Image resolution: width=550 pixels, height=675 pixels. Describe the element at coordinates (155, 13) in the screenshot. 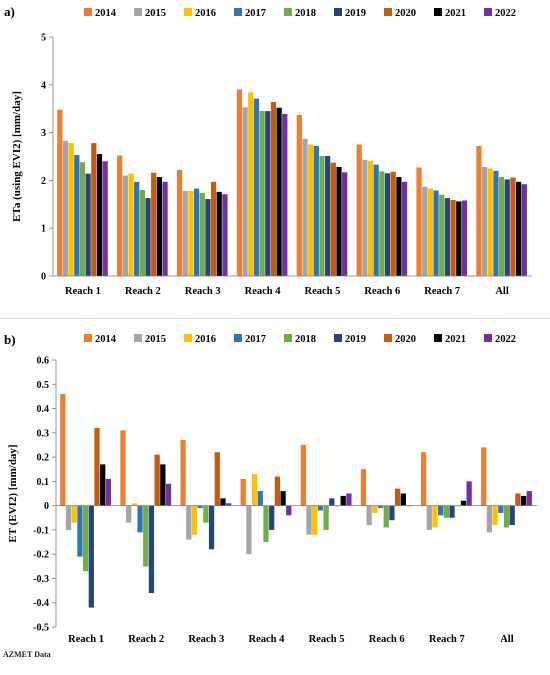

I see `legend-label-2015: 2015` at that location.